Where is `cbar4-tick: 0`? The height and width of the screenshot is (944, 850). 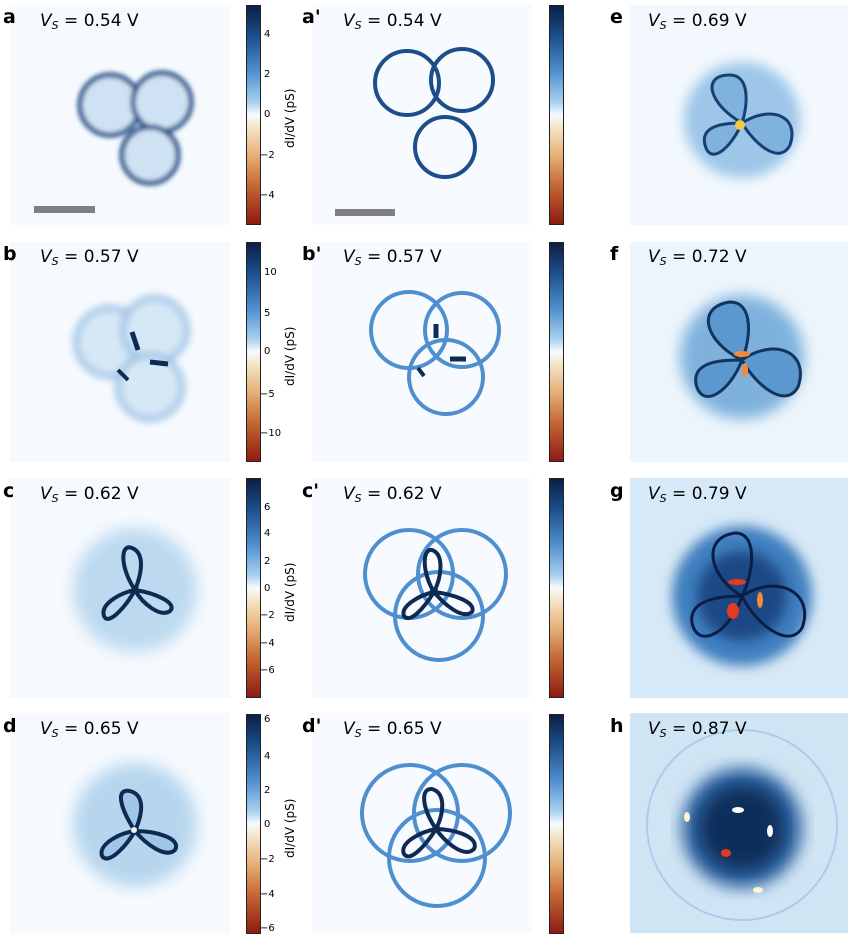
cbar4-tick: 0 is located at coordinates (267, 824).